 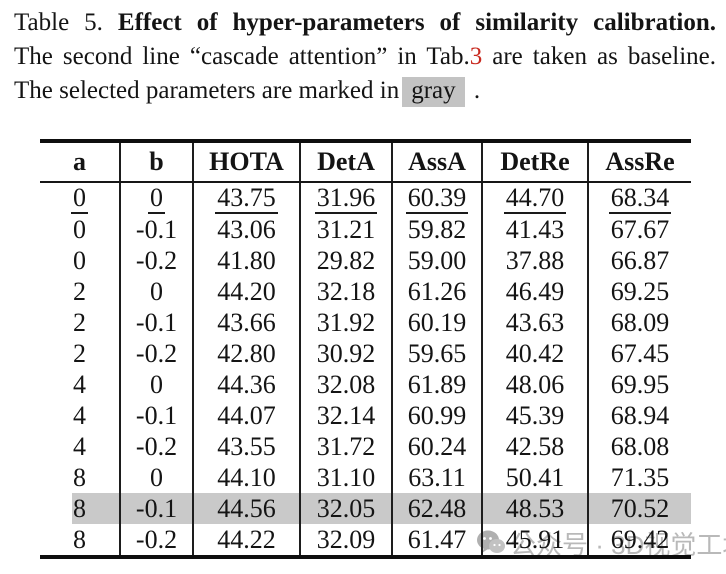 What do you see at coordinates (437, 260) in the screenshot?
I see `cell-value: 59.00` at bounding box center [437, 260].